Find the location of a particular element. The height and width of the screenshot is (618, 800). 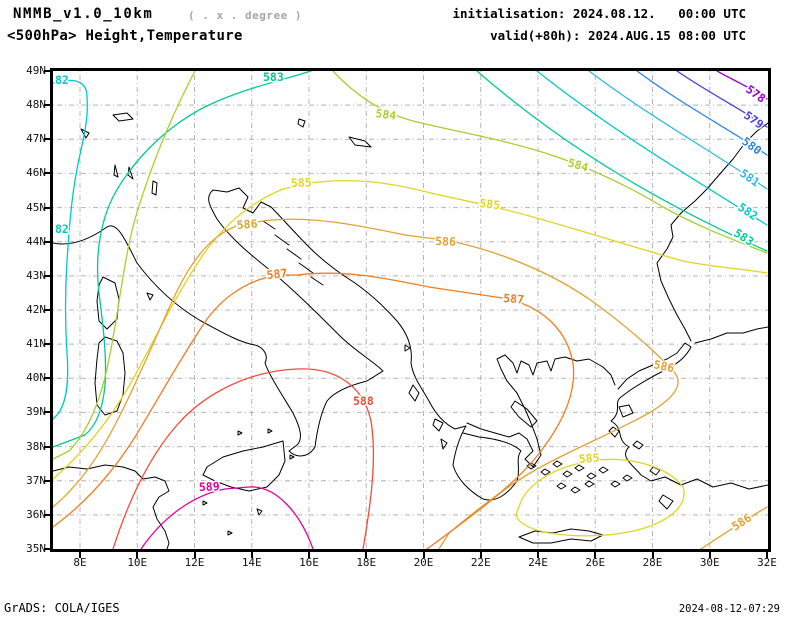

lon-axis-label: 26E is located at coordinates (595, 562).